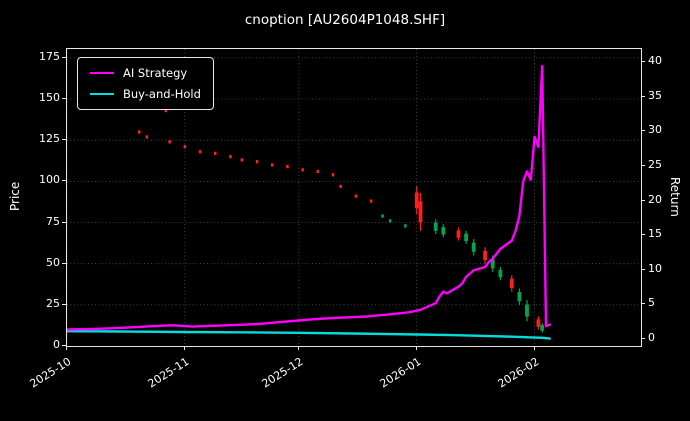 This screenshot has width=690, height=421. Describe the element at coordinates (655, 61) in the screenshot. I see `return-tick-label: 40` at that location.